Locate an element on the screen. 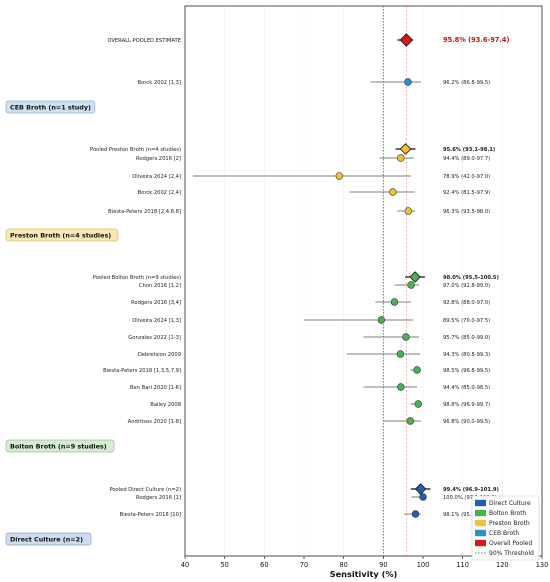 The height and width of the screenshot is (582, 550). estimate-value: 94.4% (85.0-98.5) is located at coordinates (466, 388).